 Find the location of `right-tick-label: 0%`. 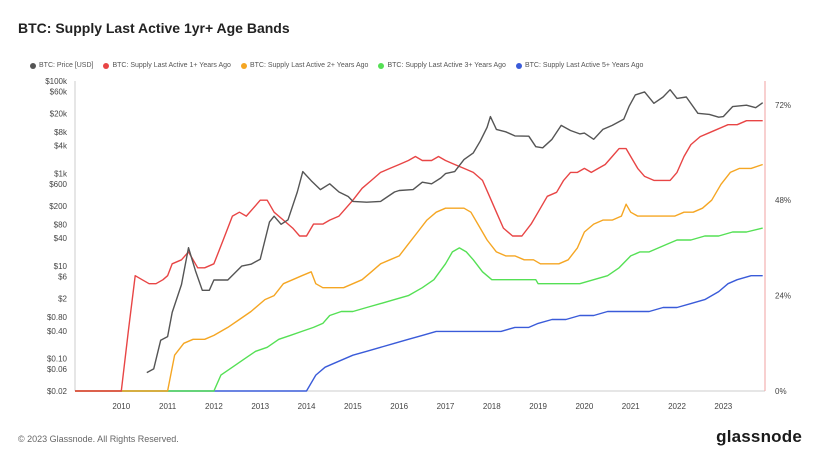

right-tick-label: 0% is located at coordinates (781, 391).